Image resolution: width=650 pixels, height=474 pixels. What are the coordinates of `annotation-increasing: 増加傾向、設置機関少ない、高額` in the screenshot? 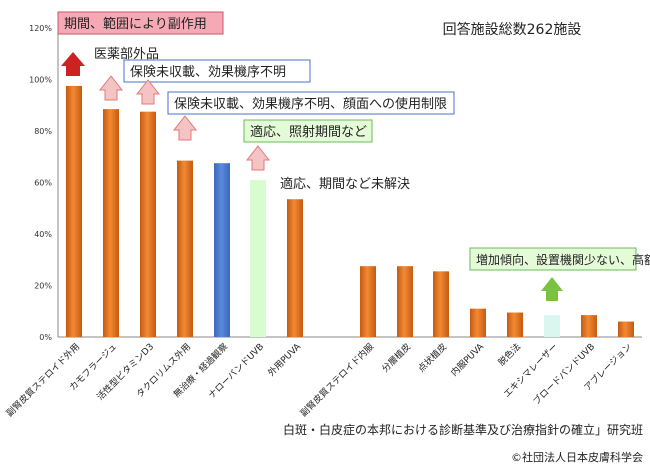 It's located at (559, 259).